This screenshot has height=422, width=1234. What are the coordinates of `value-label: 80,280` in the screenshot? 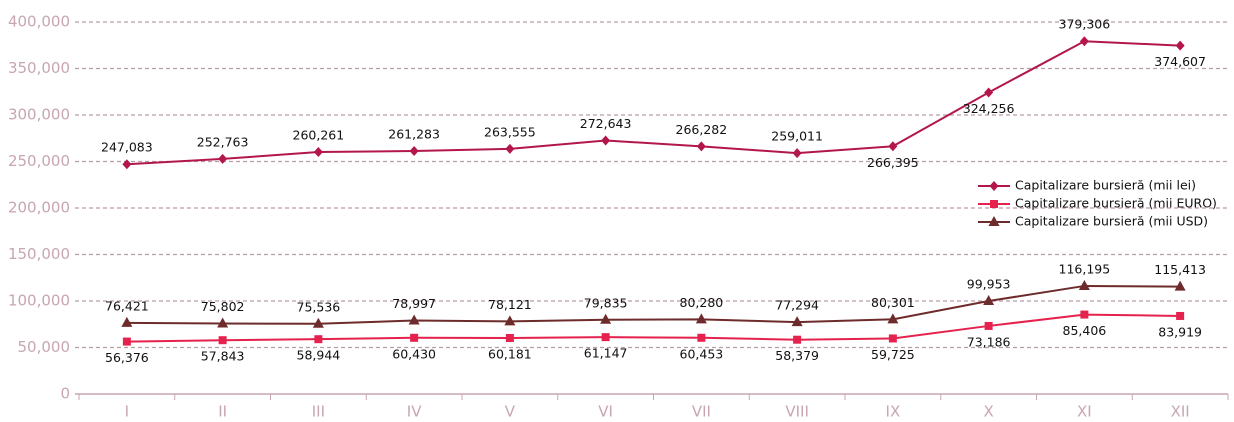 It's located at (702, 302).